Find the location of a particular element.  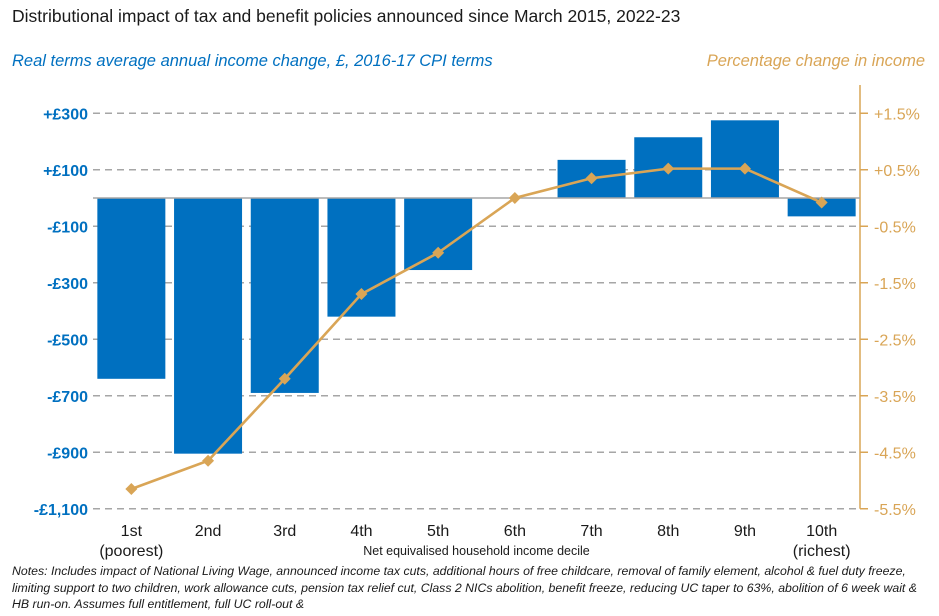

left-tick-label: -£100 is located at coordinates (67, 227).